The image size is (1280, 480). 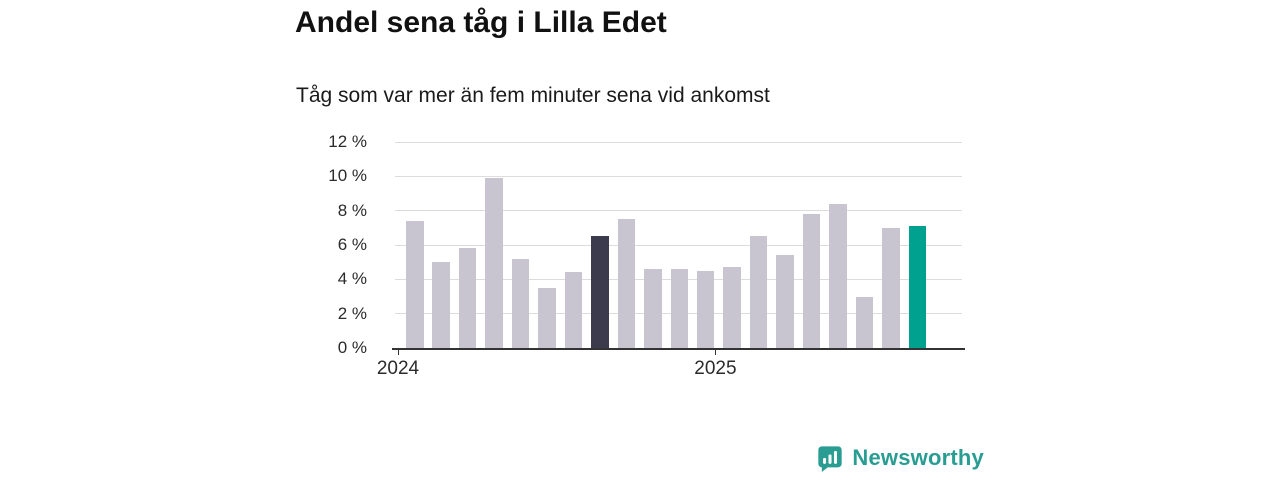 What do you see at coordinates (352, 244) in the screenshot?
I see `y-axis-tick-label: 6 %` at bounding box center [352, 244].